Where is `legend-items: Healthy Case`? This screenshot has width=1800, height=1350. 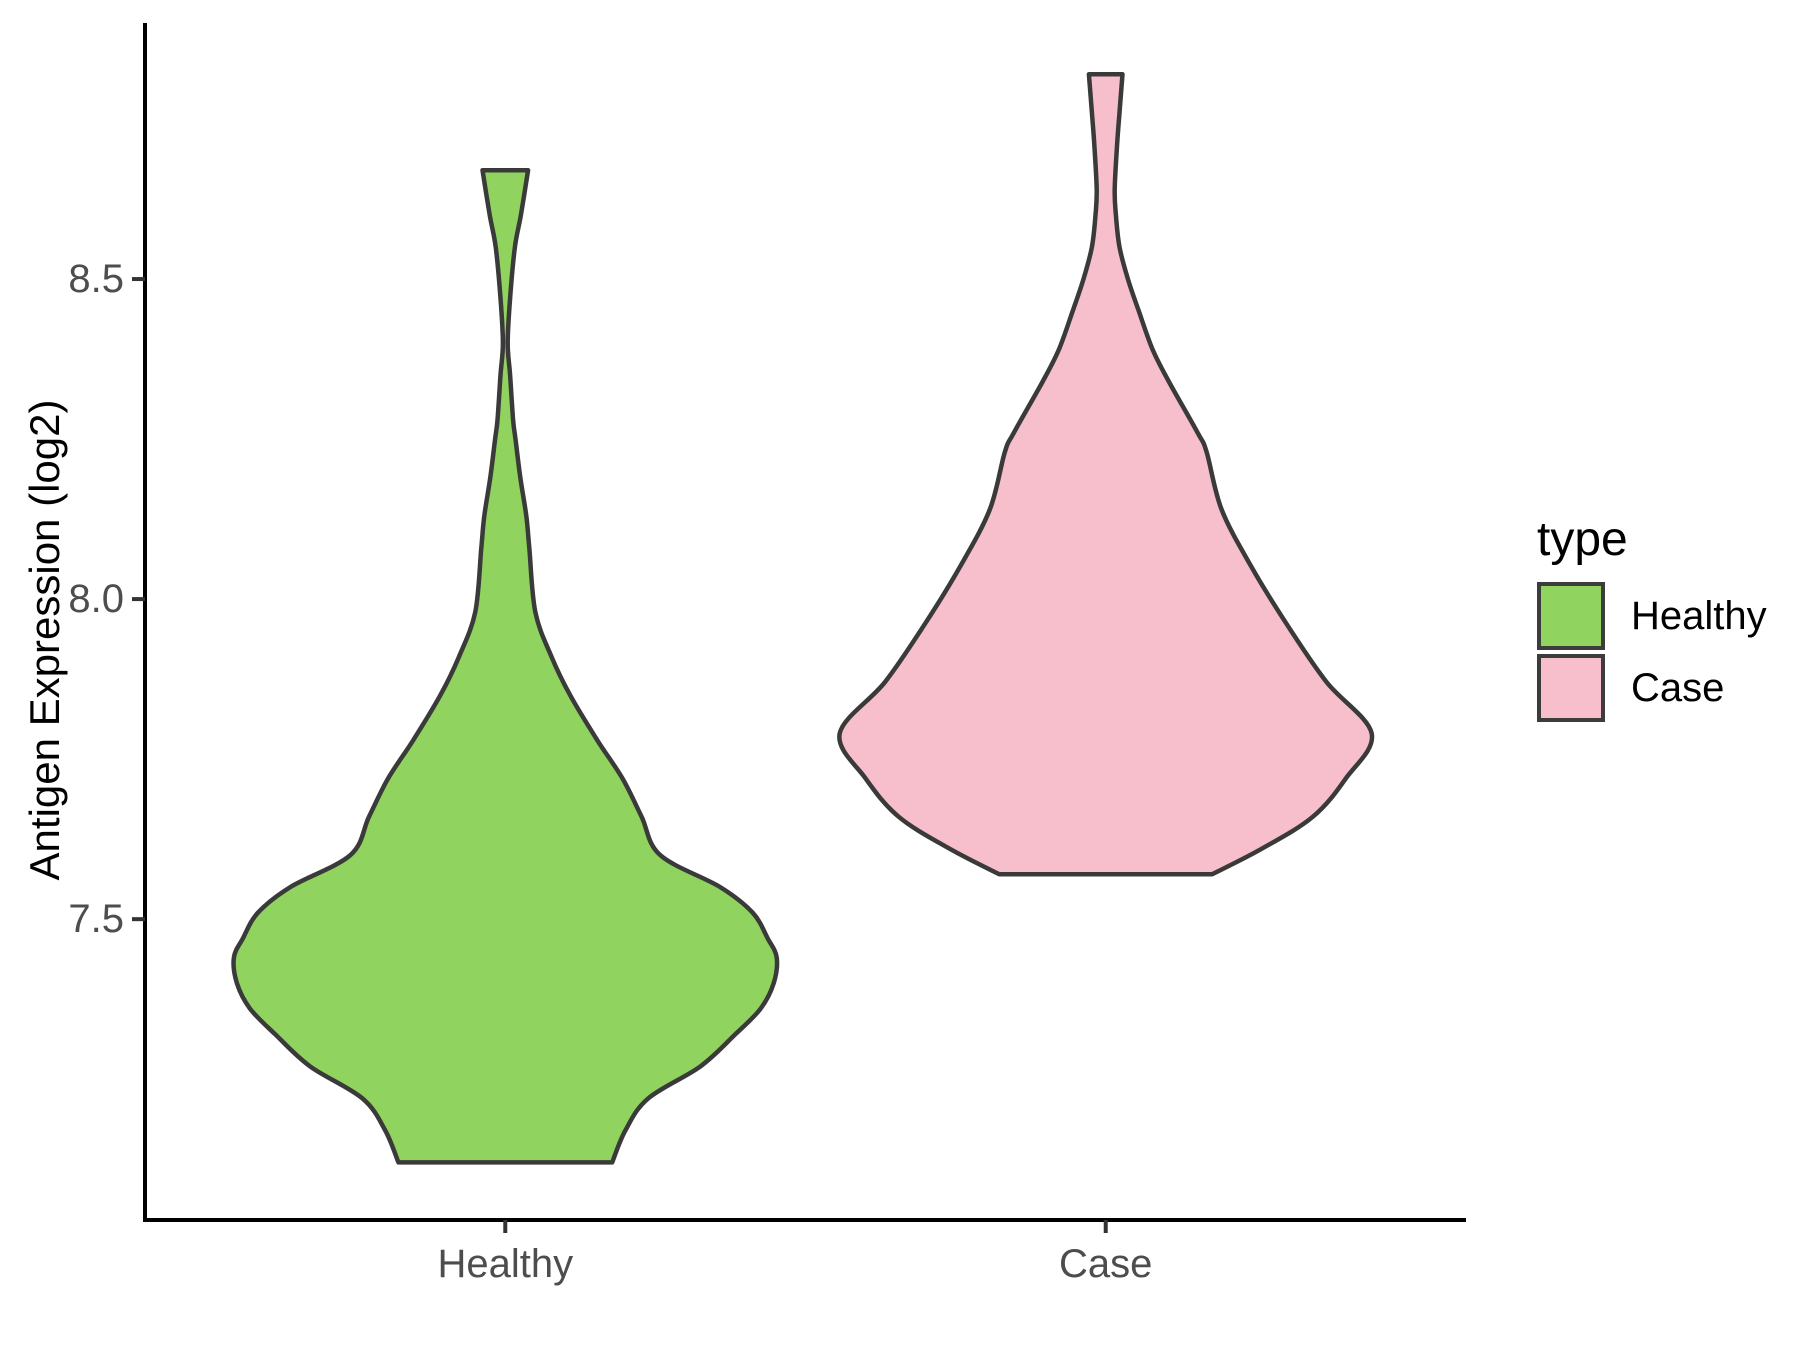
legend-items: Healthy Case is located at coordinates (1668, 652).